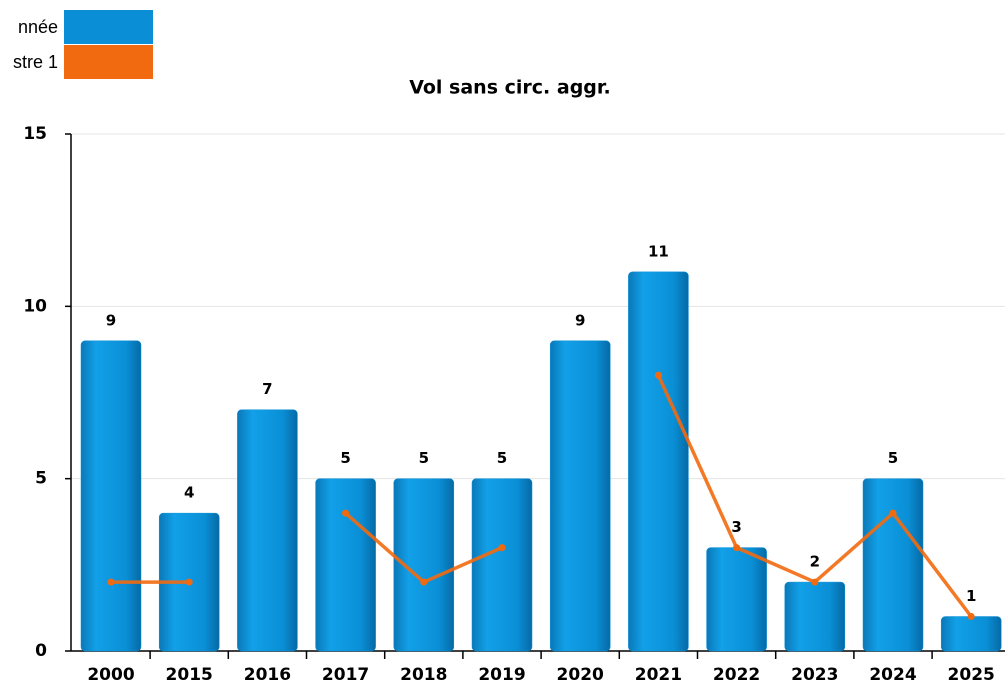  What do you see at coordinates (736, 527) in the screenshot?
I see `data-label: 3` at bounding box center [736, 527].